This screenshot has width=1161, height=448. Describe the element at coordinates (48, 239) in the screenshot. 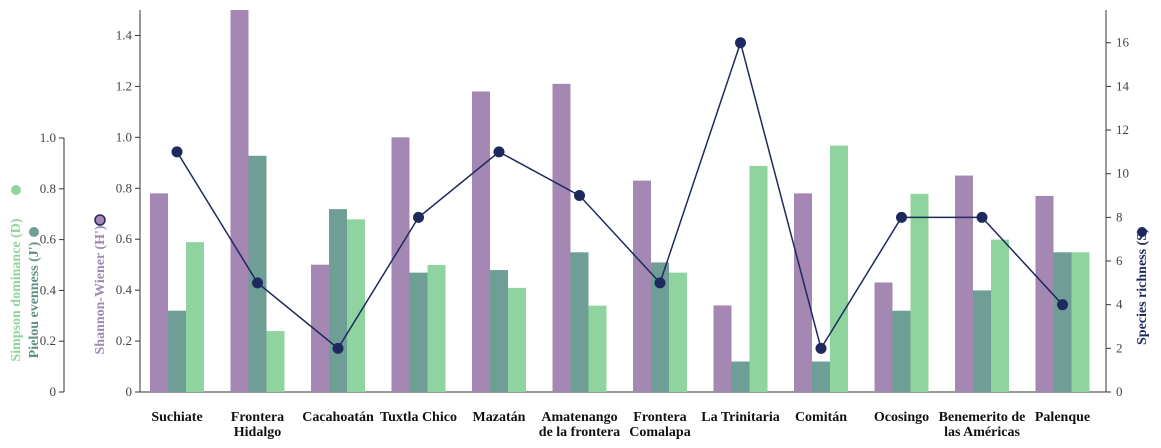

I see `y-axis-index-tick-label: 0.6` at that location.